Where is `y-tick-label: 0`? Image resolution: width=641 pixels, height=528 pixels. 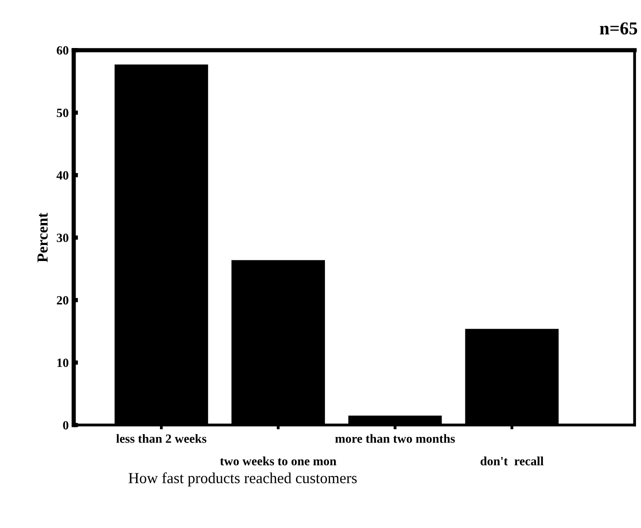
y-tick-label: 0 is located at coordinates (65, 425).